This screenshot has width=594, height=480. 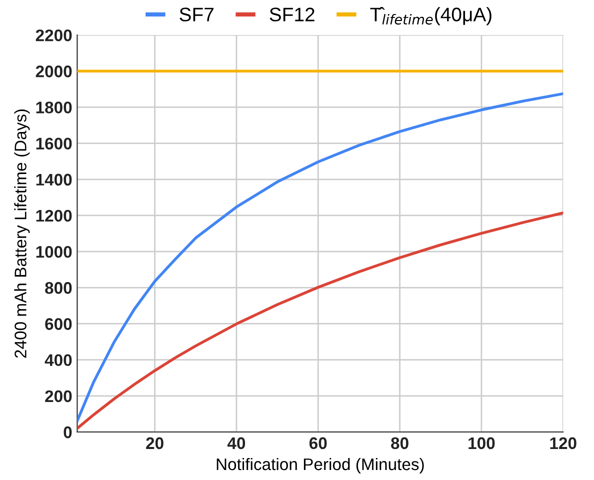 What do you see at coordinates (481, 443) in the screenshot?
I see `x-tick-label: 100` at bounding box center [481, 443].